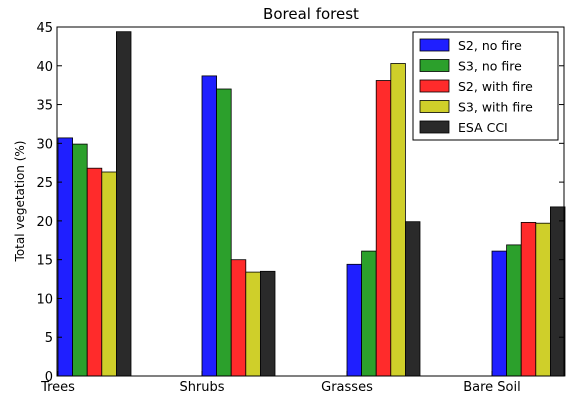 The image size is (567, 395). I want to click on legend-label: ESA CCI, so click(483, 127).